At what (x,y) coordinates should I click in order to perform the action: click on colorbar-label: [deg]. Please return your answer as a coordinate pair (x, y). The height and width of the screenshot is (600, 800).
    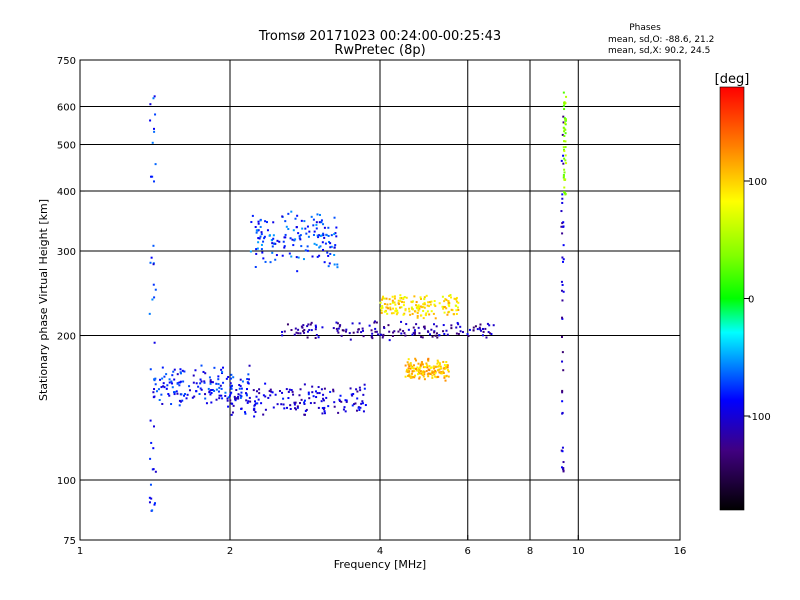
    Looking at the image, I should click on (732, 79).